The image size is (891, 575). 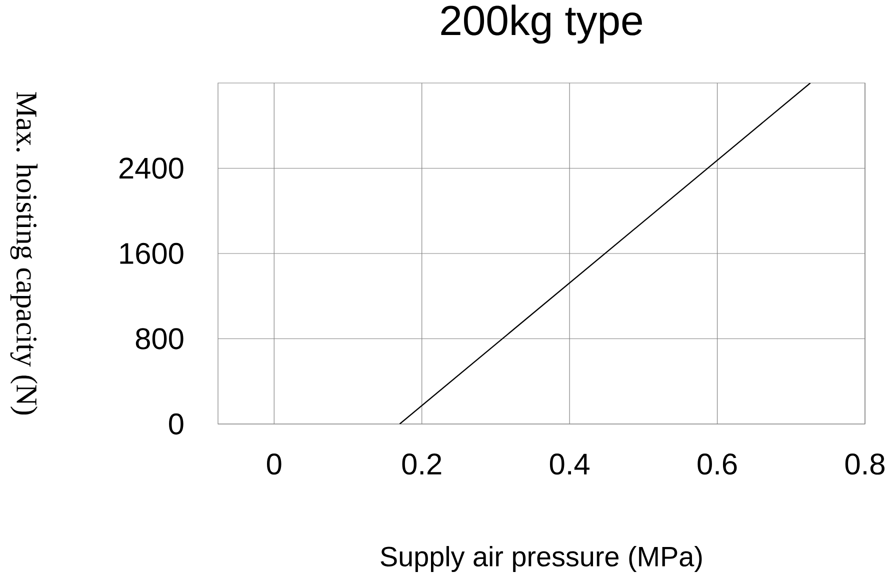 What do you see at coordinates (541, 559) in the screenshot?
I see `x-axis-title: Supply air pressure (MPa)` at bounding box center [541, 559].